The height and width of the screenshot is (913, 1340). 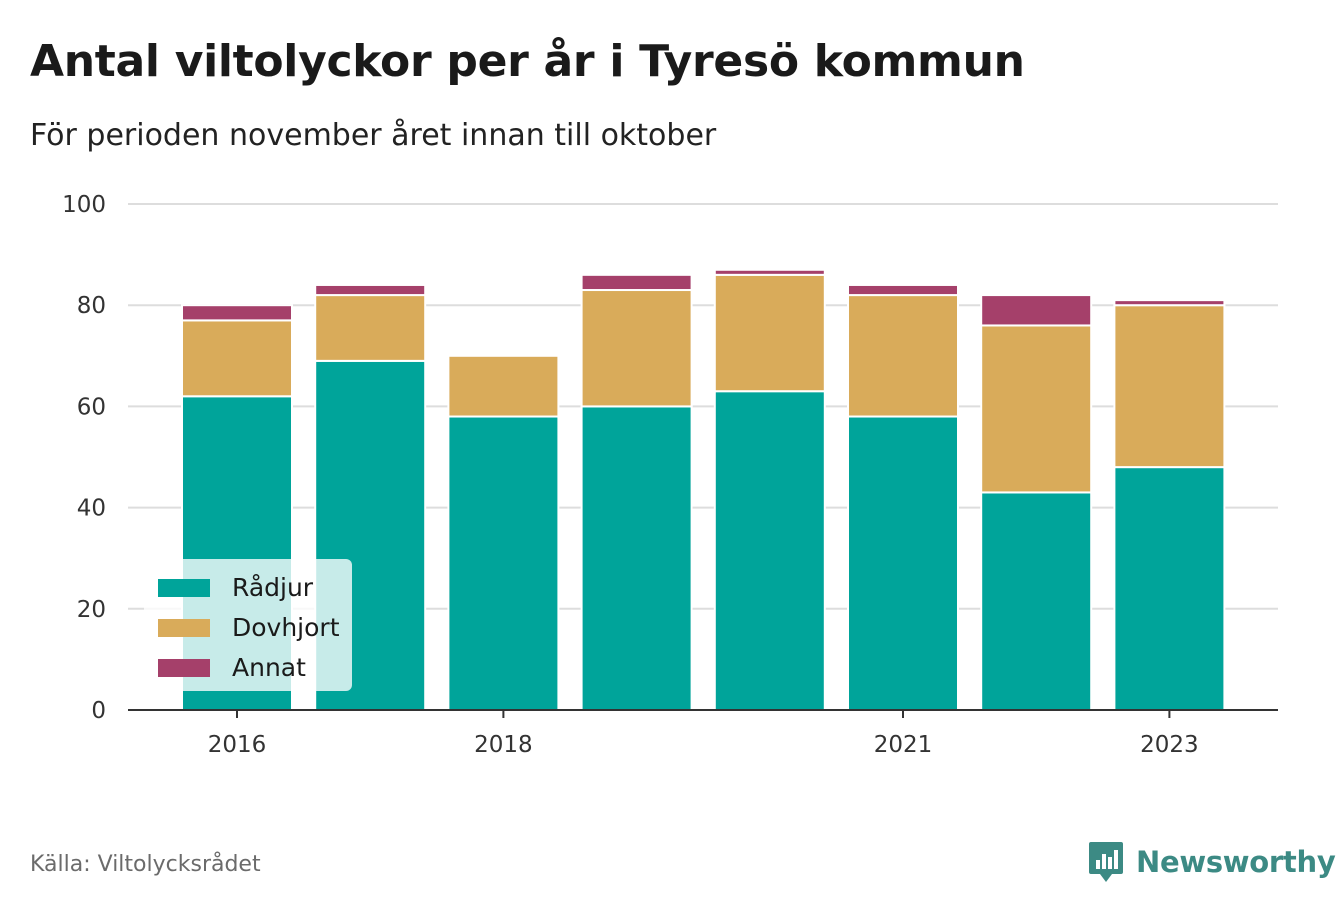 What do you see at coordinates (1236, 862) in the screenshot?
I see `brand-label: Newsworthy` at bounding box center [1236, 862].